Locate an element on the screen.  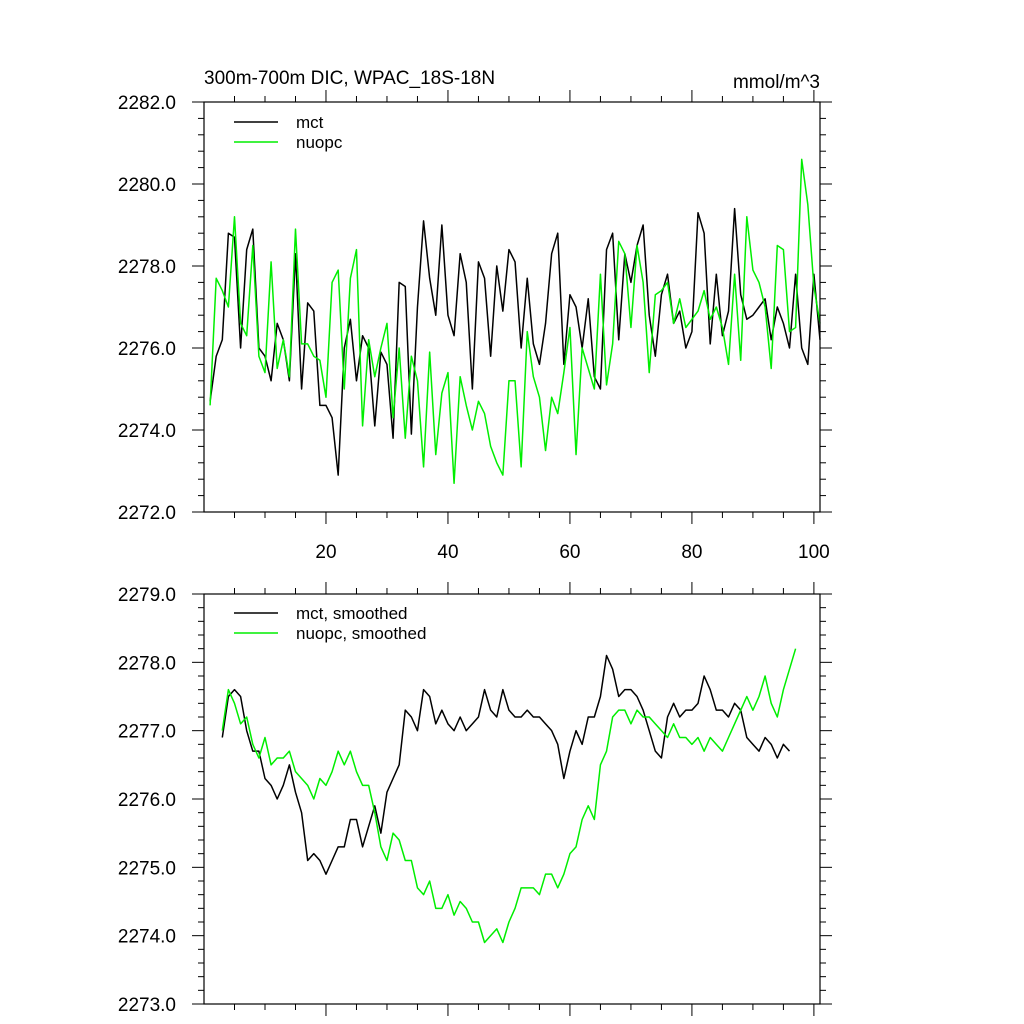
chart-title: 300m-700m DIC, WPAC_18S-18N is located at coordinates (349, 78).